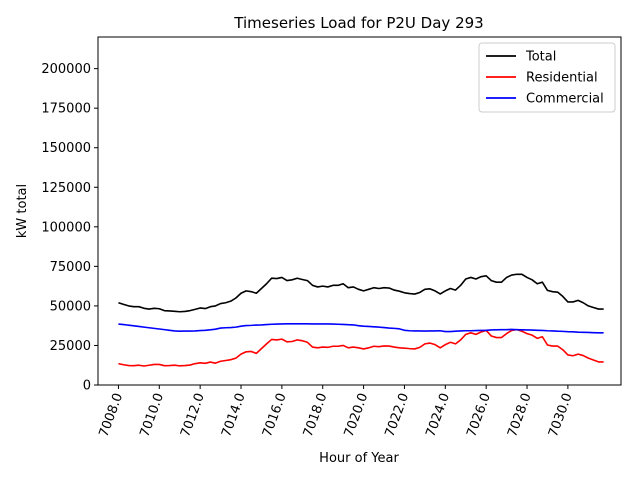  Describe the element at coordinates (66, 227) in the screenshot. I see `y-tick-label: 100000` at that location.